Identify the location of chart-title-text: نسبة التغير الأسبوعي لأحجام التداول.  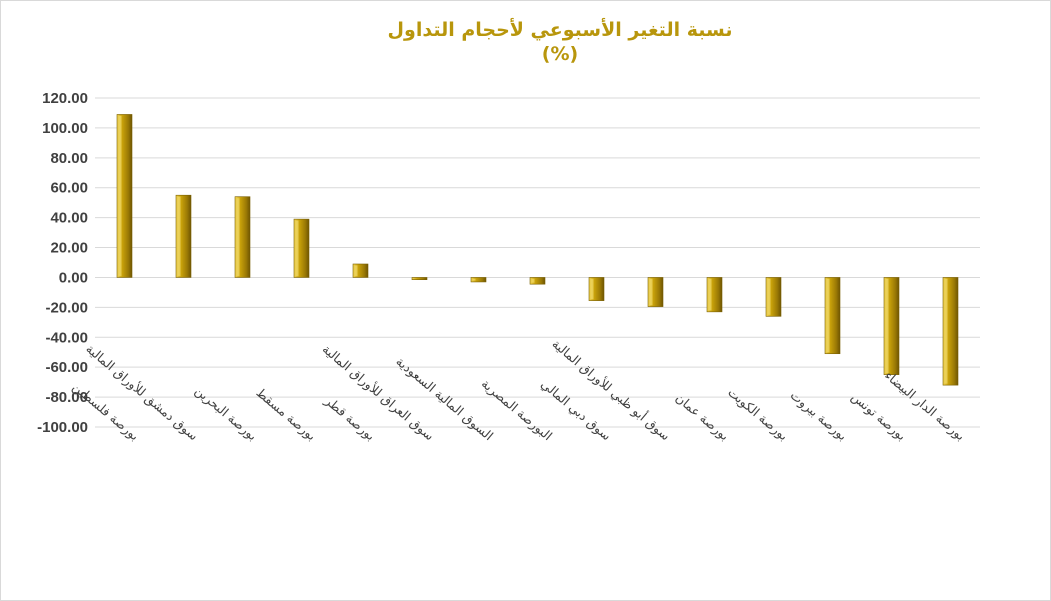
(560, 30).